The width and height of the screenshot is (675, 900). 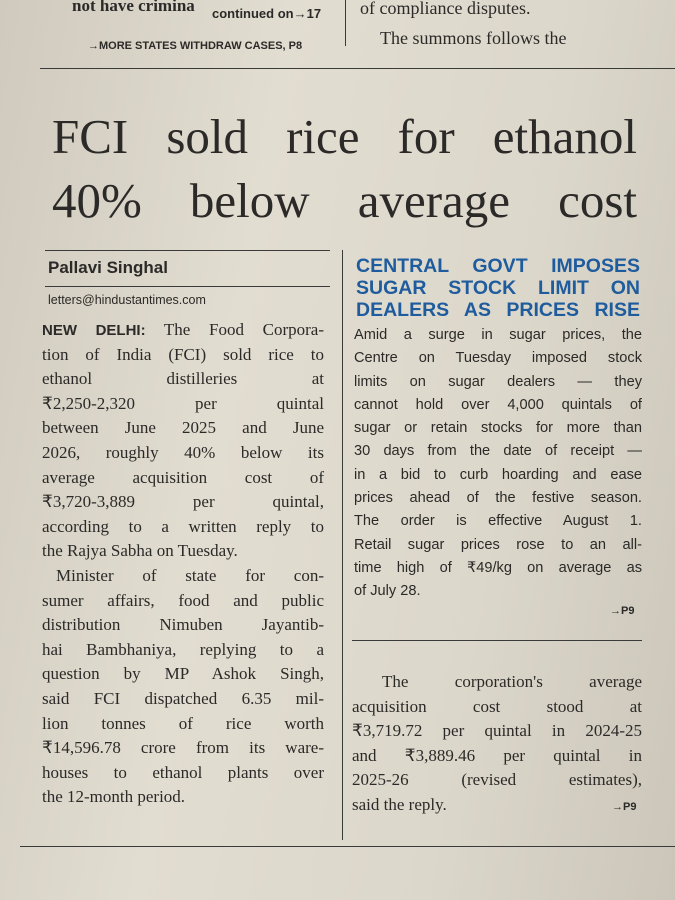 What do you see at coordinates (445, 9) in the screenshot?
I see `top-right-line: of compliance disputes.` at bounding box center [445, 9].